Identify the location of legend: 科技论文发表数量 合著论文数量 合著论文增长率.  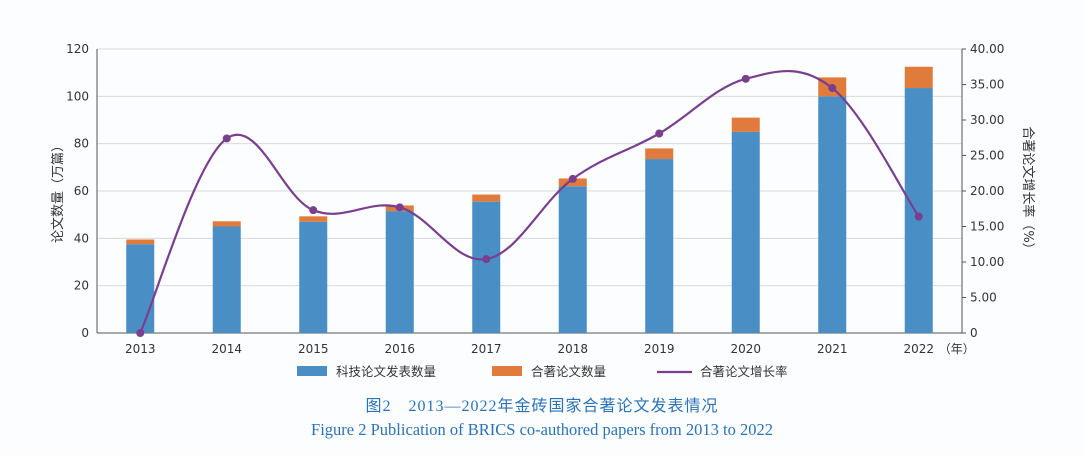
(542, 371).